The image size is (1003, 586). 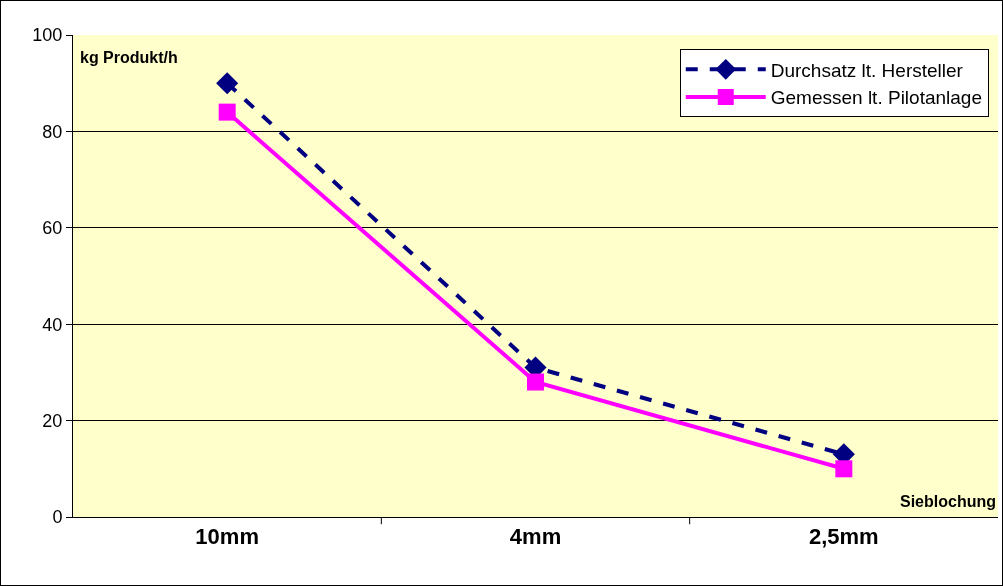 I want to click on y-tick-label: 20, so click(x=52, y=420).